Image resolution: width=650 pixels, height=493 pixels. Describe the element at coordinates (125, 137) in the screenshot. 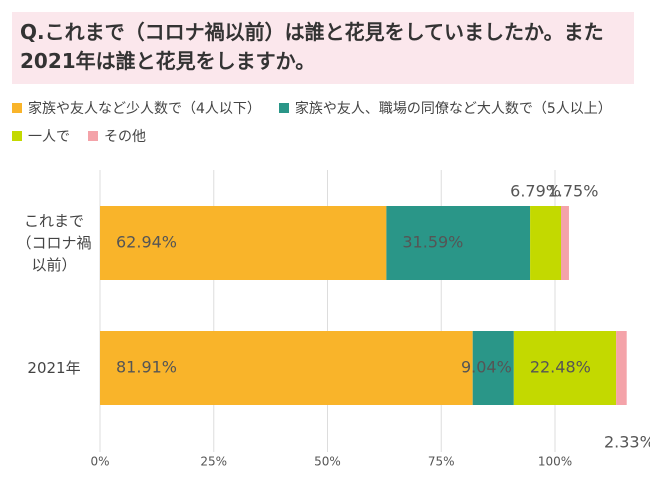

I see `legend-label: その他` at that location.